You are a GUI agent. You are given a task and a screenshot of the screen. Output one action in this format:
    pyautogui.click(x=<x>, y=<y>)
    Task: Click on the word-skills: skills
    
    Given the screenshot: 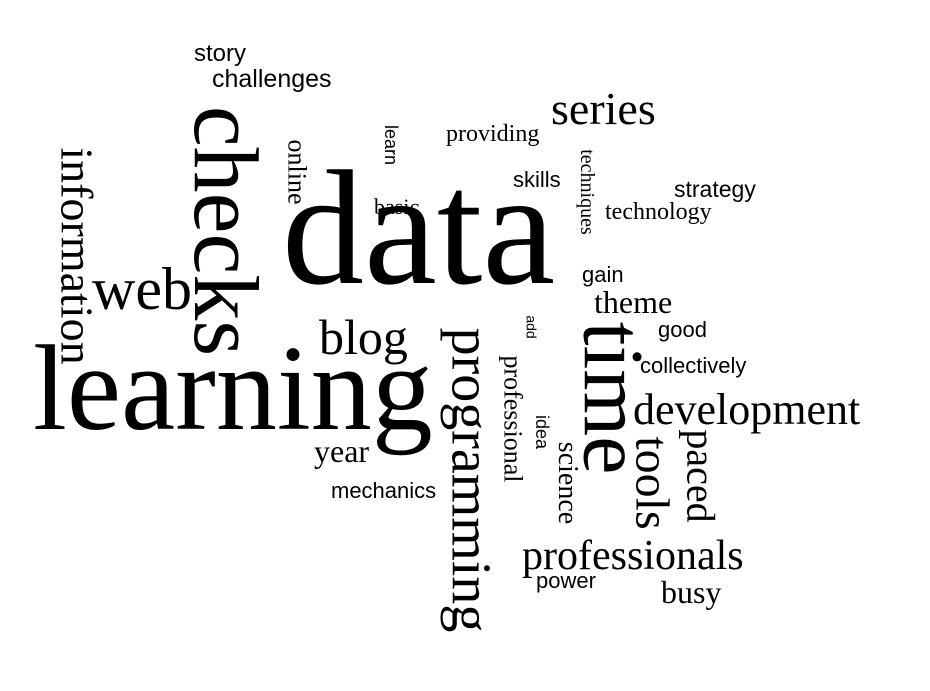 What is the action you would take?
    pyautogui.click(x=537, y=179)
    